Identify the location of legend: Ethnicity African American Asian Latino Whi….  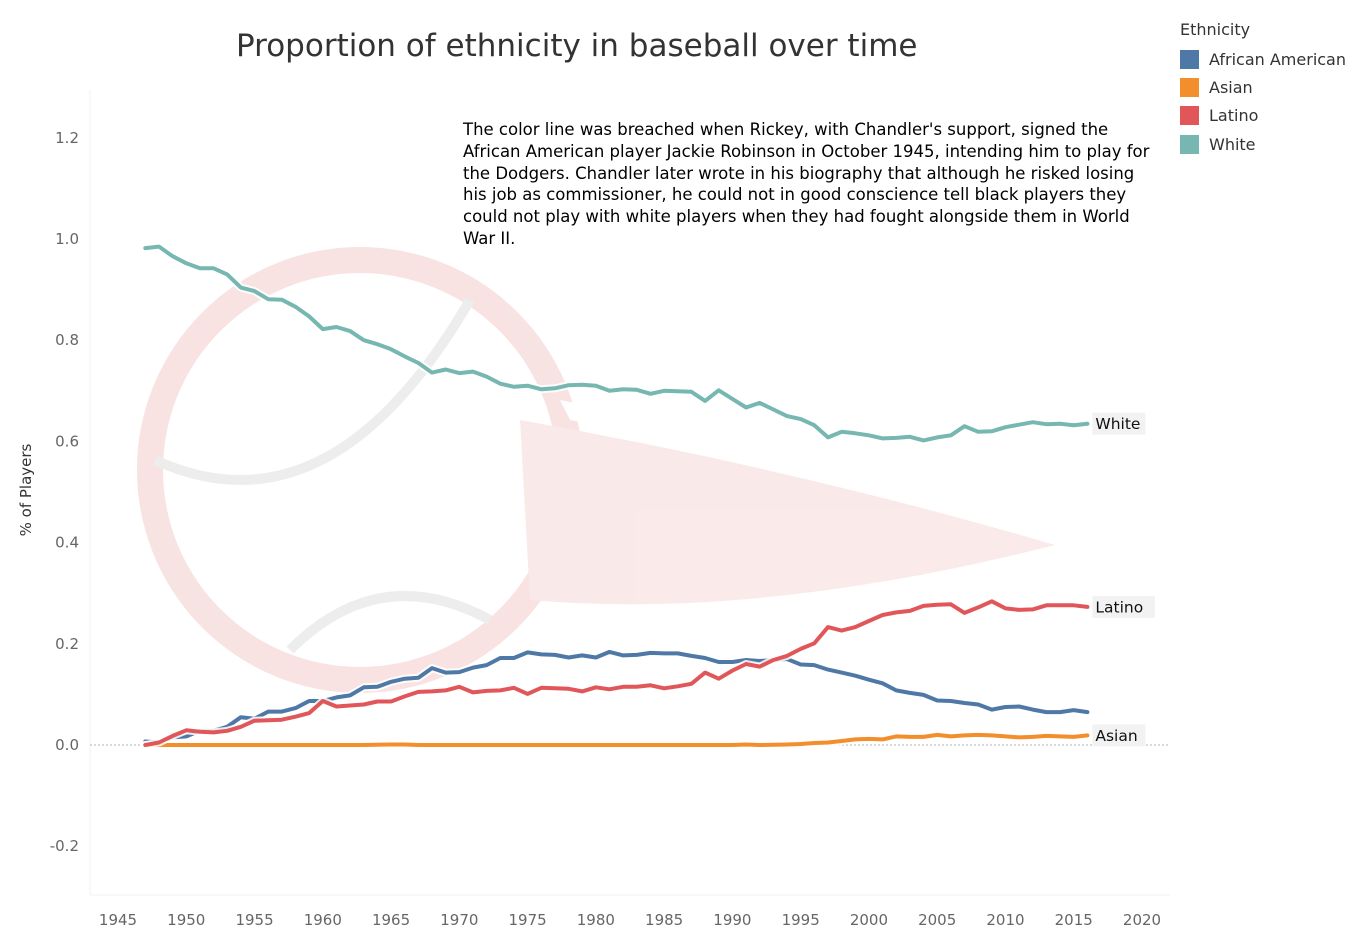
(1263, 89).